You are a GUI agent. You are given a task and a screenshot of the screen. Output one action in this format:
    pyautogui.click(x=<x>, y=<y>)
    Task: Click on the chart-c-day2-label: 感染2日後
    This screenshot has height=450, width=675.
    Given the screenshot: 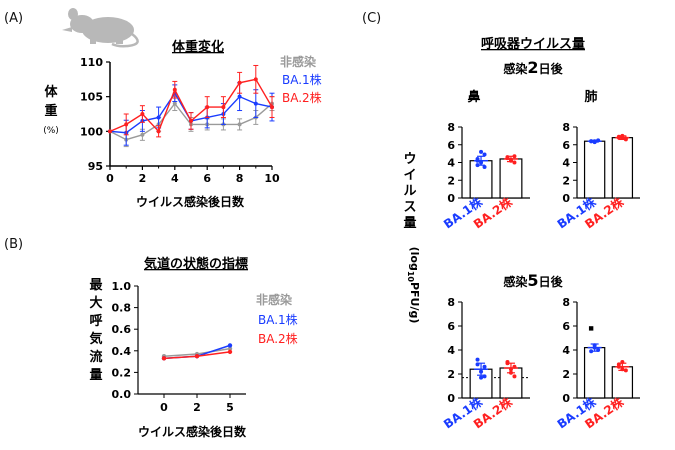 What is the action you would take?
    pyautogui.click(x=533, y=67)
    